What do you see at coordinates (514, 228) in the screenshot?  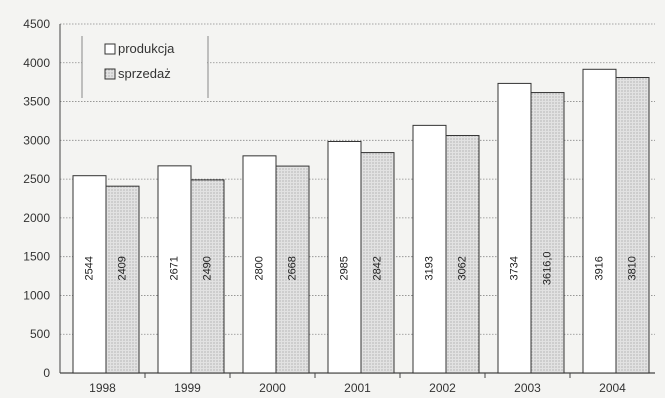 I see `bar-produkcja-2003` at bounding box center [514, 228].